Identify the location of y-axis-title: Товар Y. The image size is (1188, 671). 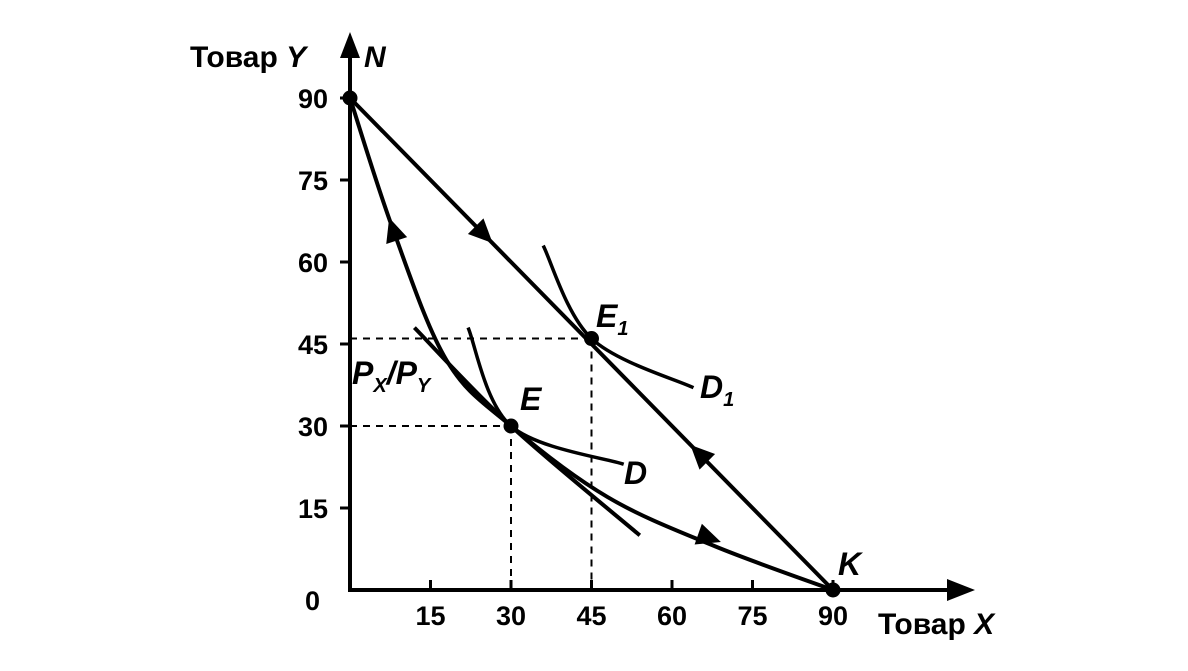
(249, 57).